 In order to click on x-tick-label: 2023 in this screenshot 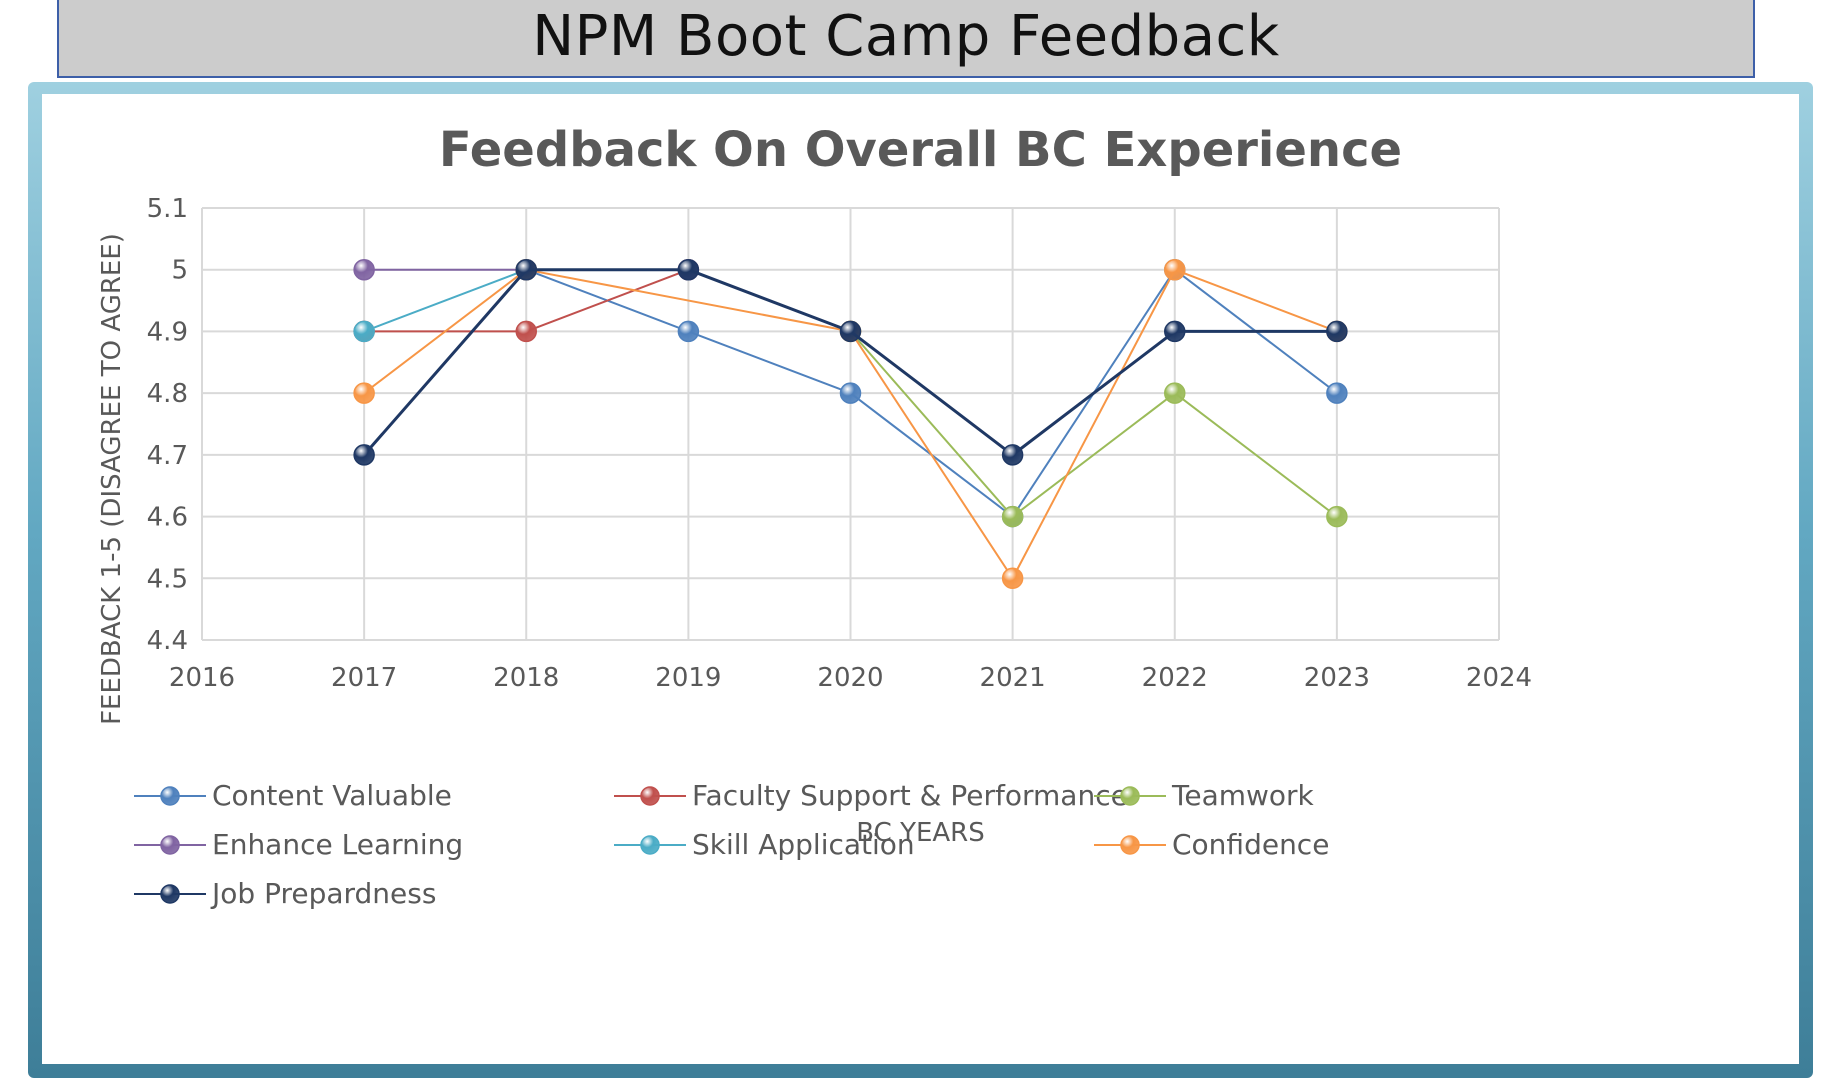, I will do `click(1337, 678)`.